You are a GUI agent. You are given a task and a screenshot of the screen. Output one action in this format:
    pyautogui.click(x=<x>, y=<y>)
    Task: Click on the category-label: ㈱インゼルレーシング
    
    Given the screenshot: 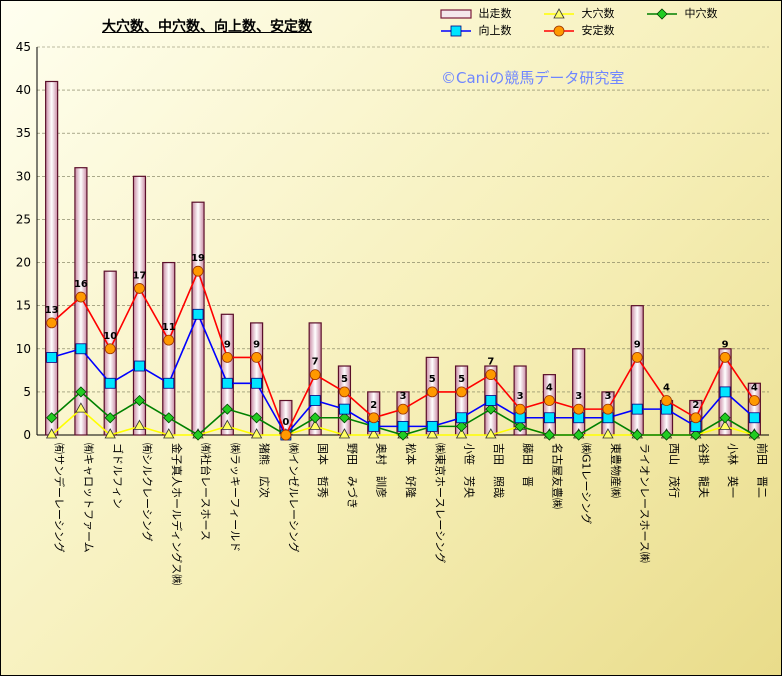 What is the action you would take?
    pyautogui.click(x=294, y=498)
    